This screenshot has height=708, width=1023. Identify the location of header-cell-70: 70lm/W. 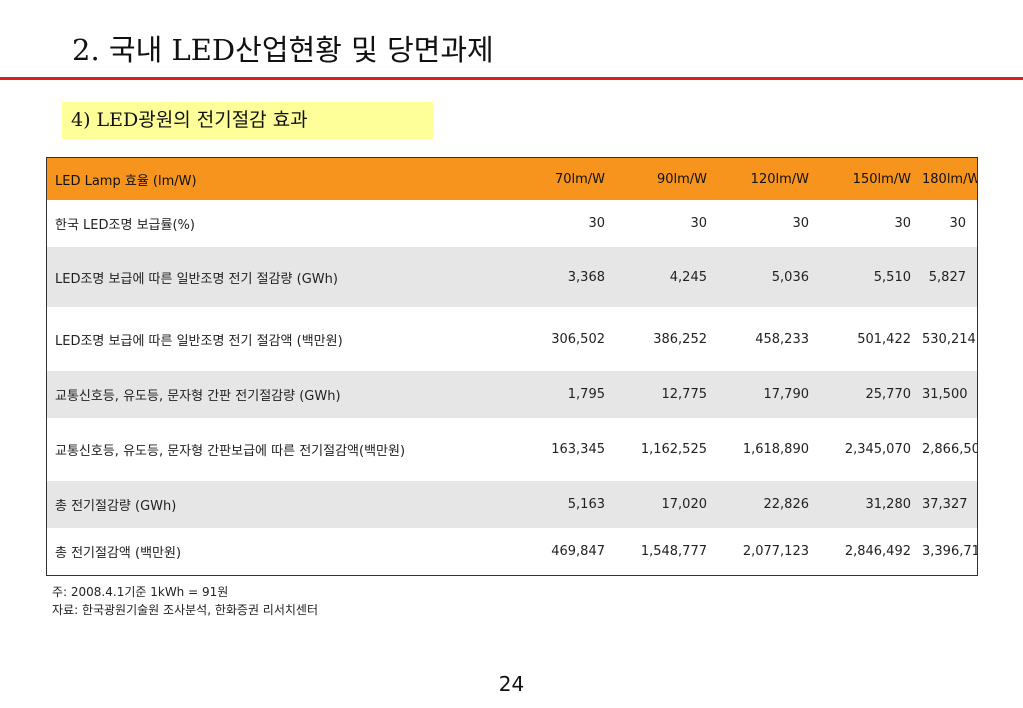
(558, 179).